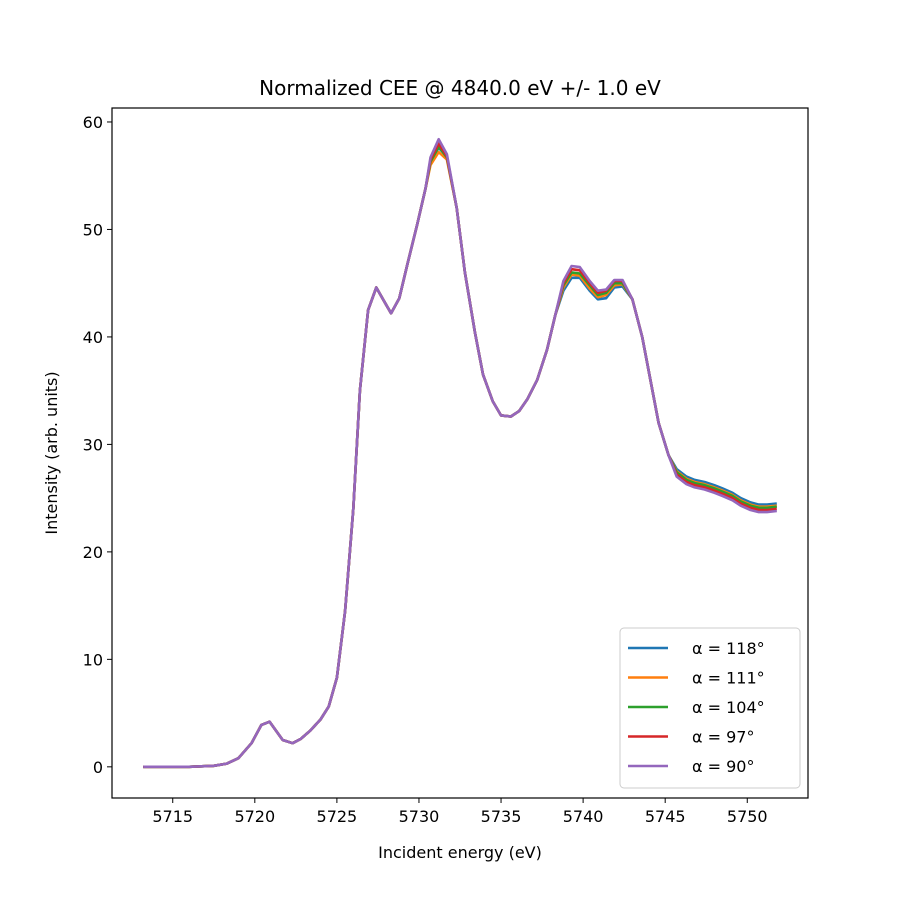  Describe the element at coordinates (460, 88) in the screenshot. I see `chart-title: Normalized CEE @ 4840.0 eV +/- 1.0 eV` at that location.